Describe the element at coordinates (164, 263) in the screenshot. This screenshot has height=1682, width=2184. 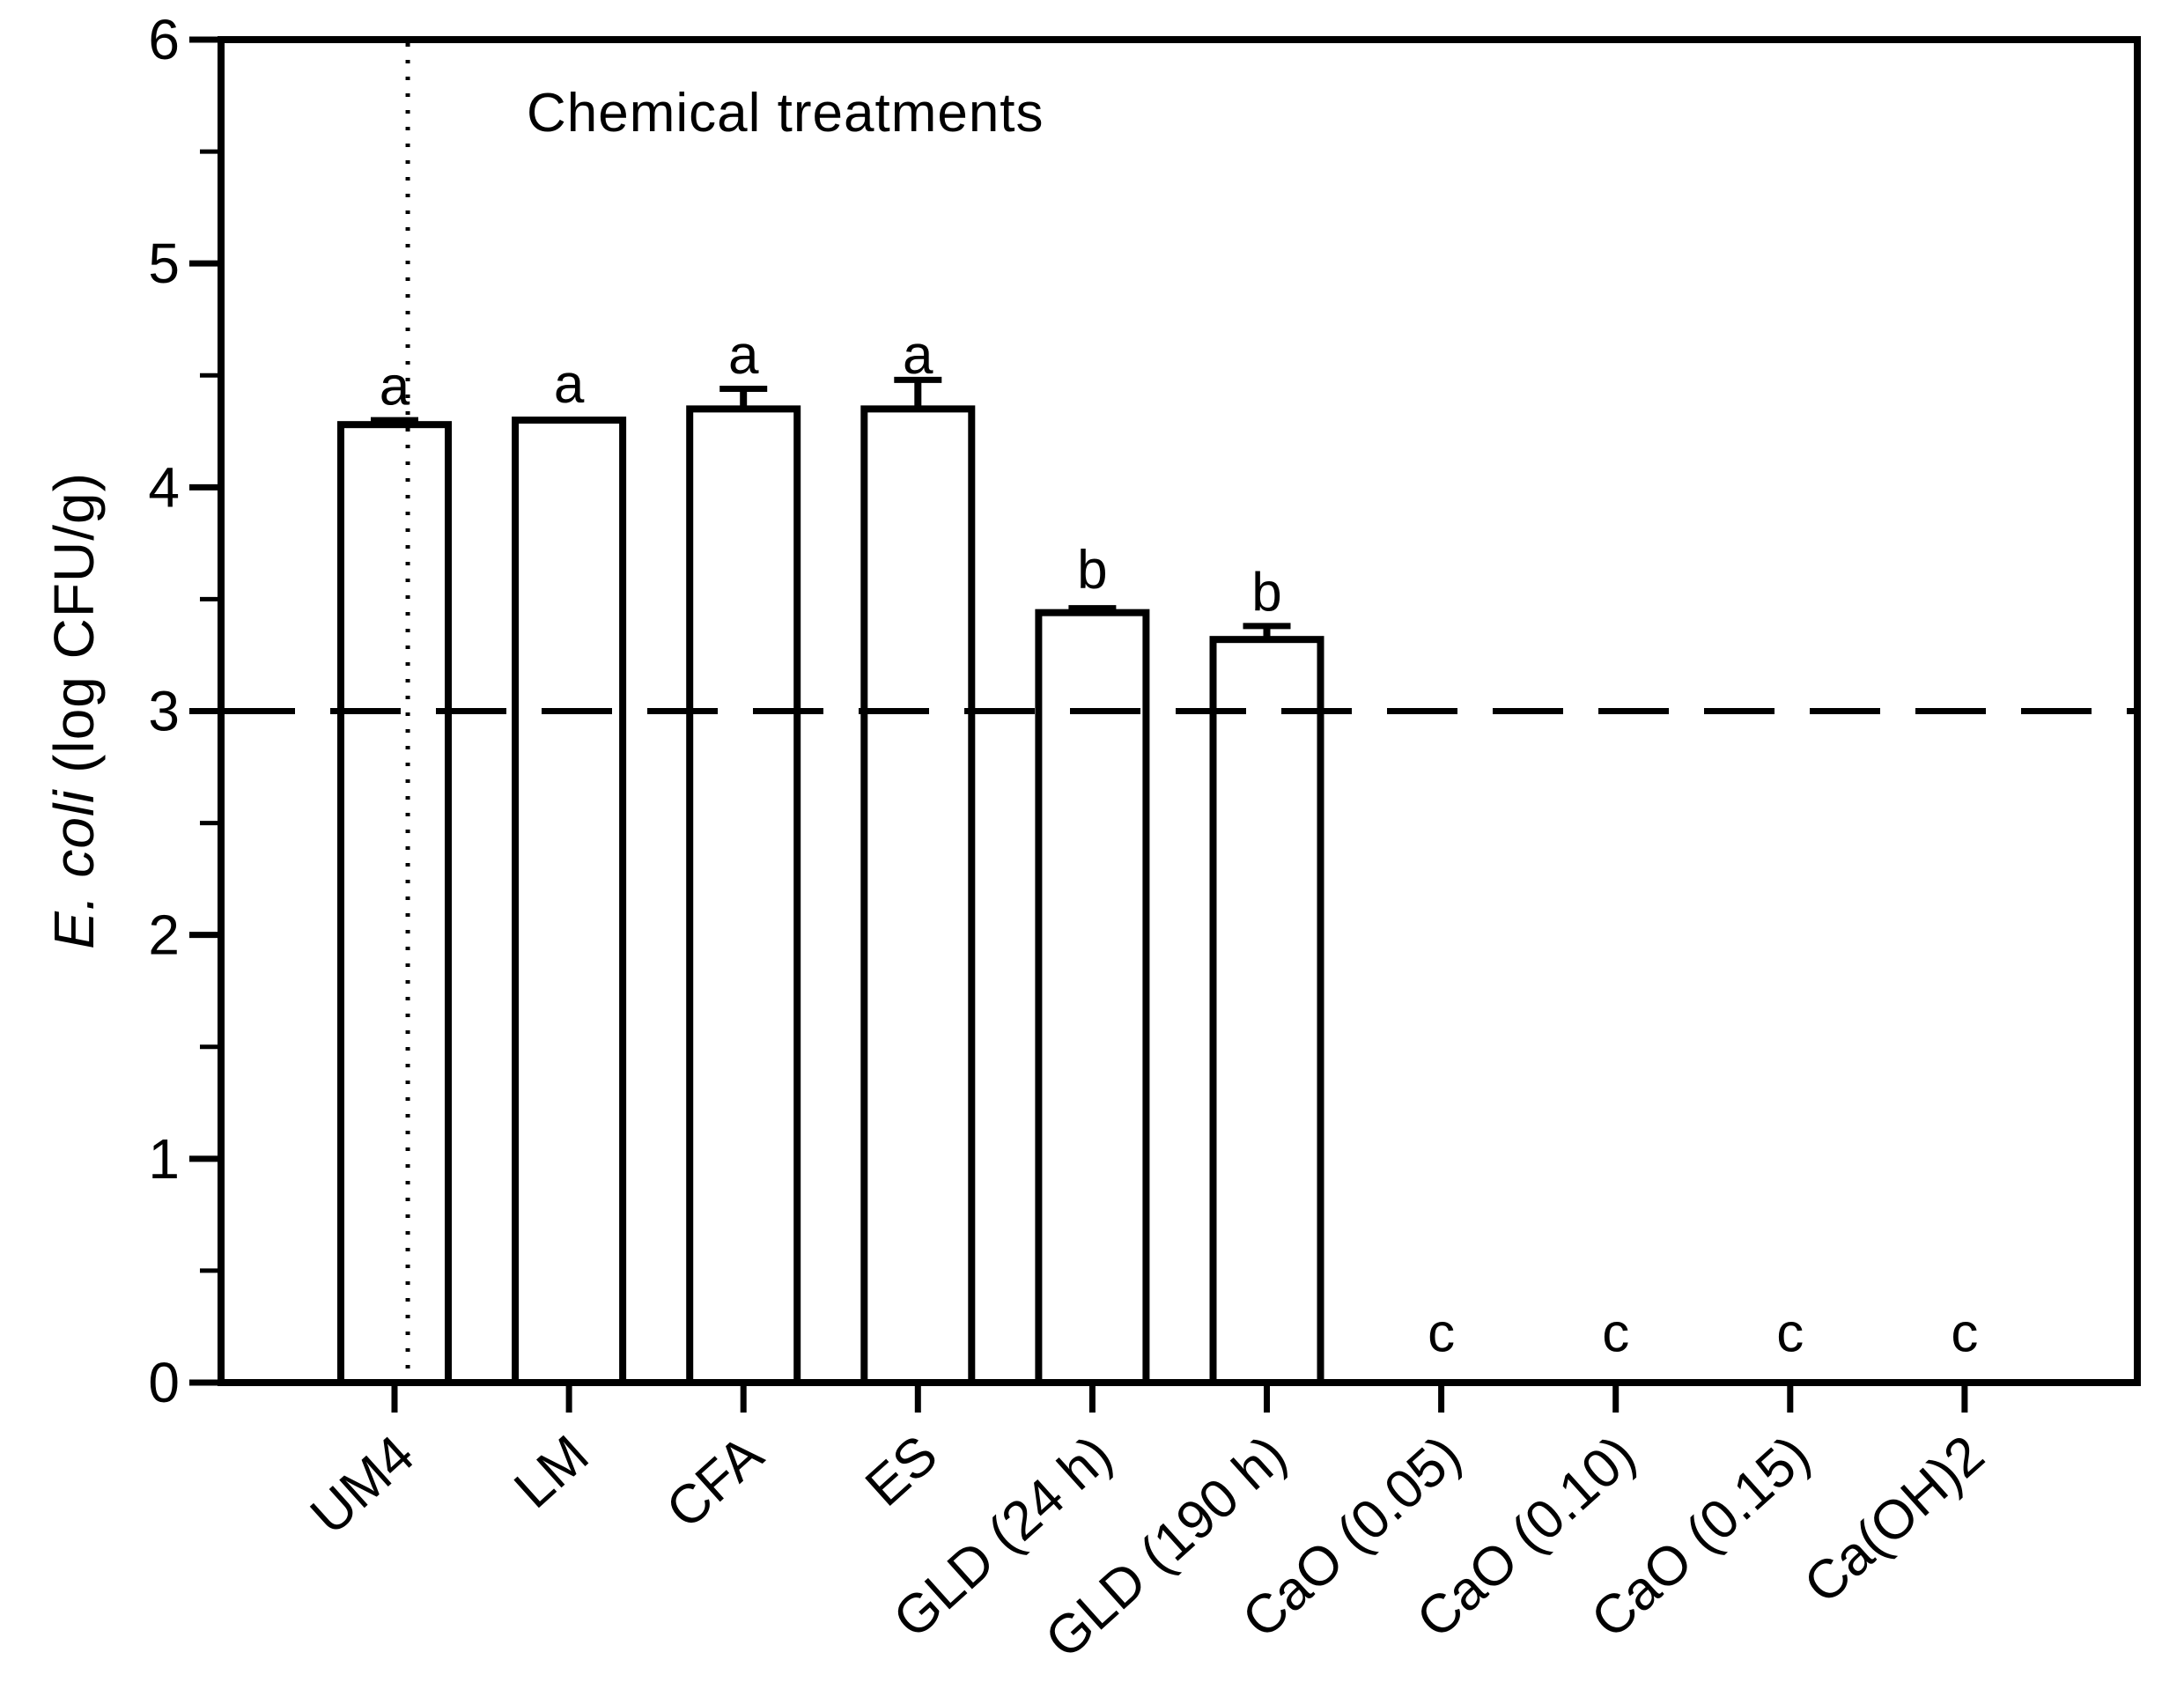
I see `y-tick-label: 5` at that location.